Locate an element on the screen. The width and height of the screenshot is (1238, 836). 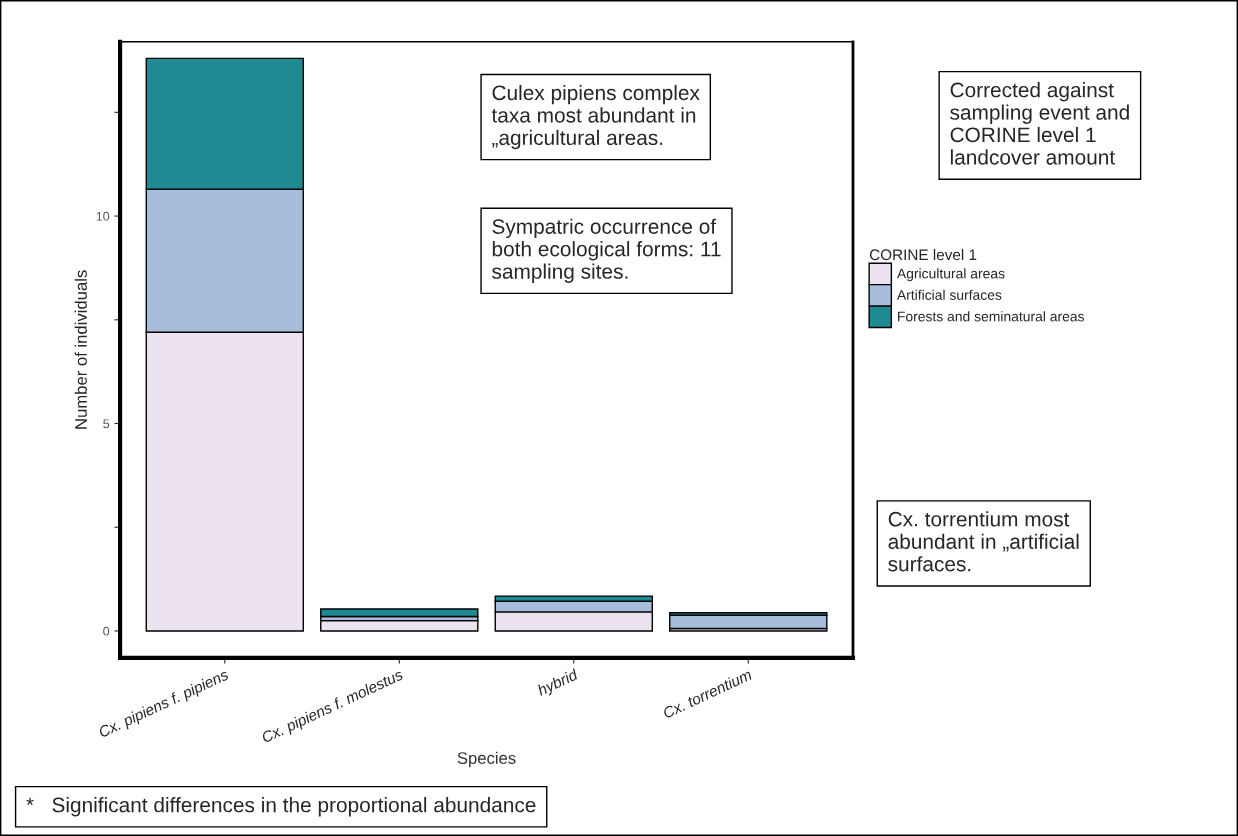
legend-label: Artificial surfaces is located at coordinates (949, 294).